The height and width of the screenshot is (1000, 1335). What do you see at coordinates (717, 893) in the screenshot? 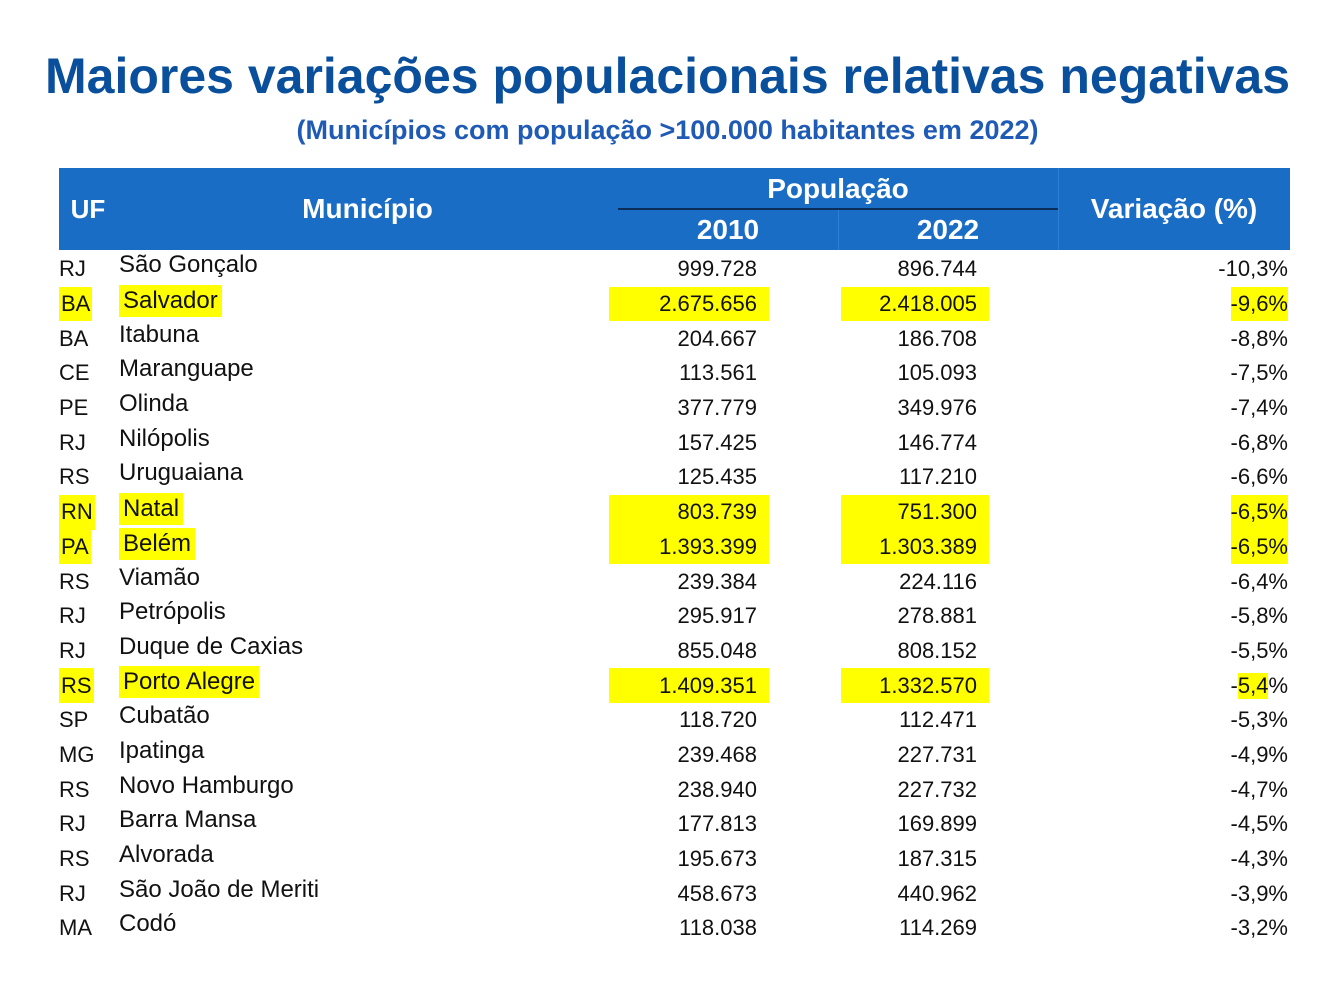
I see `cell-population-2010: 458.673` at bounding box center [717, 893].